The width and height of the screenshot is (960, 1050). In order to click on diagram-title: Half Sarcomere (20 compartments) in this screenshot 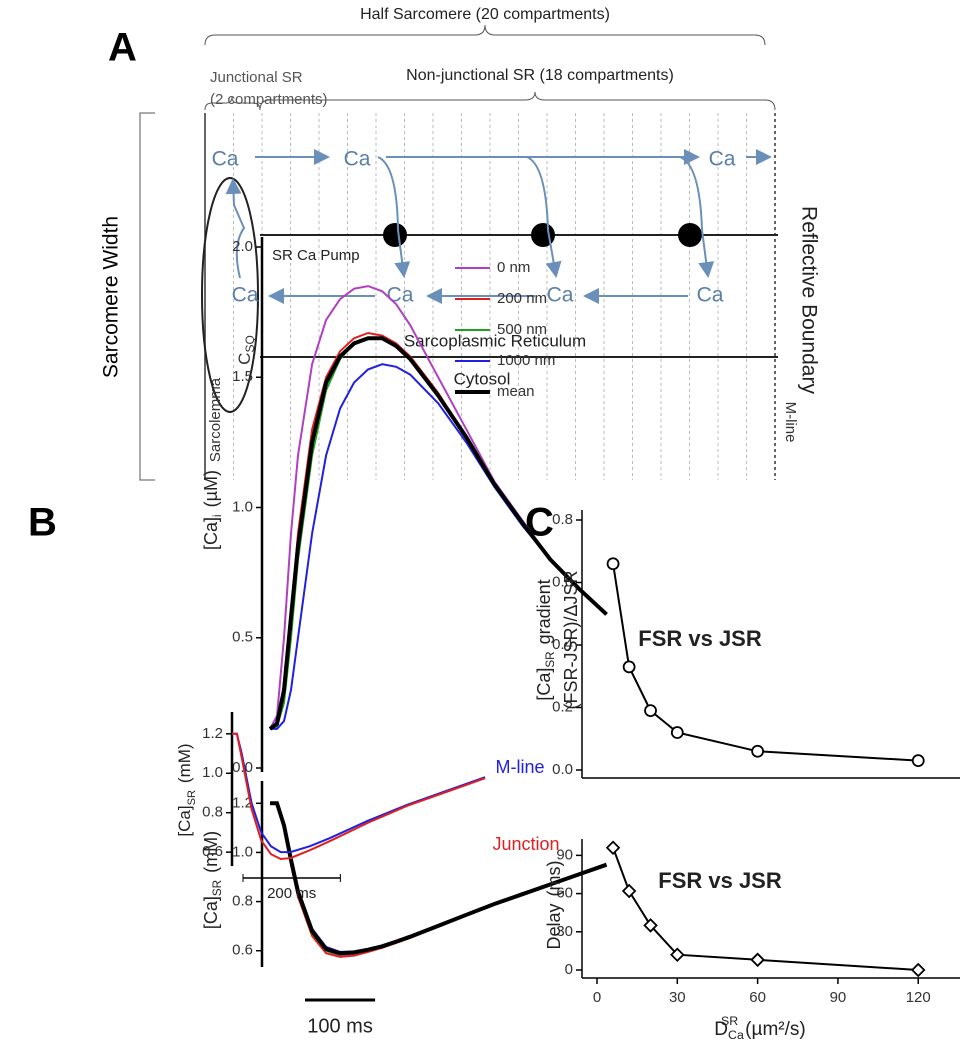, I will do `click(485, 14)`.